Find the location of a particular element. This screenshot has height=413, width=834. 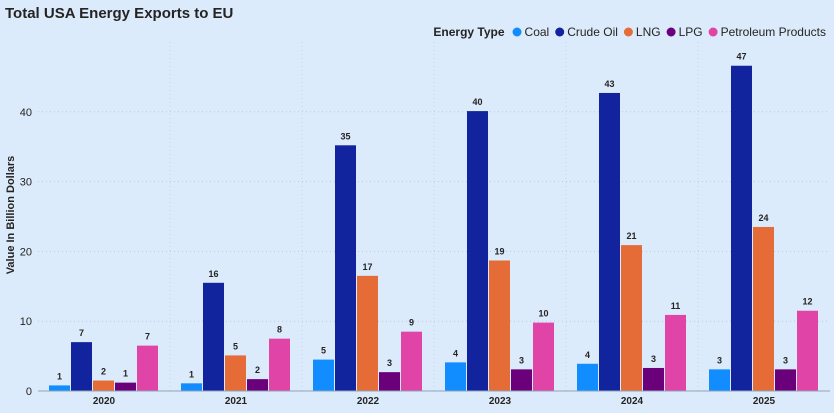

bar-lng-2025 is located at coordinates (763, 308).